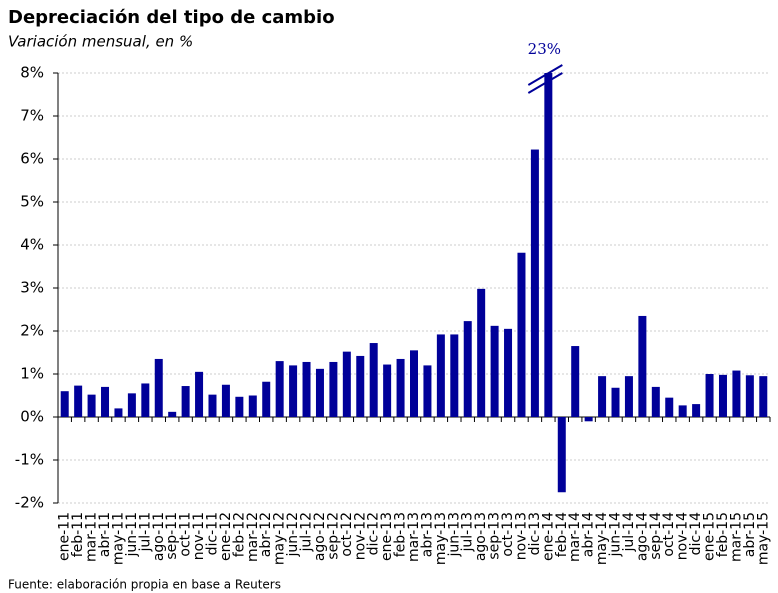 The width and height of the screenshot is (778, 593). Describe the element at coordinates (629, 532) in the screenshot. I see `x-tick-label: jul-14` at that location.